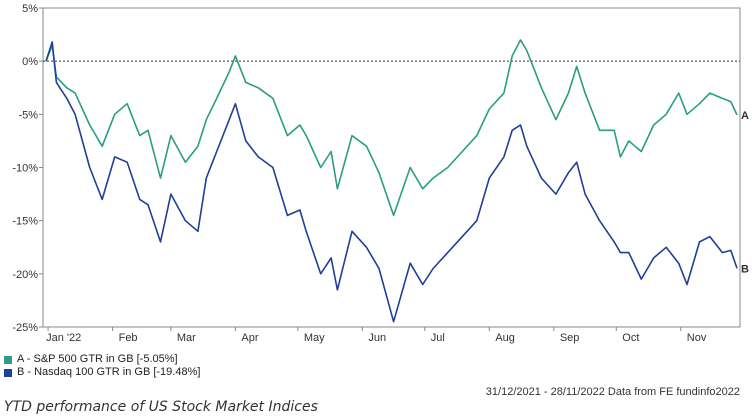  I want to click on x-tick-label: May, so click(314, 338).